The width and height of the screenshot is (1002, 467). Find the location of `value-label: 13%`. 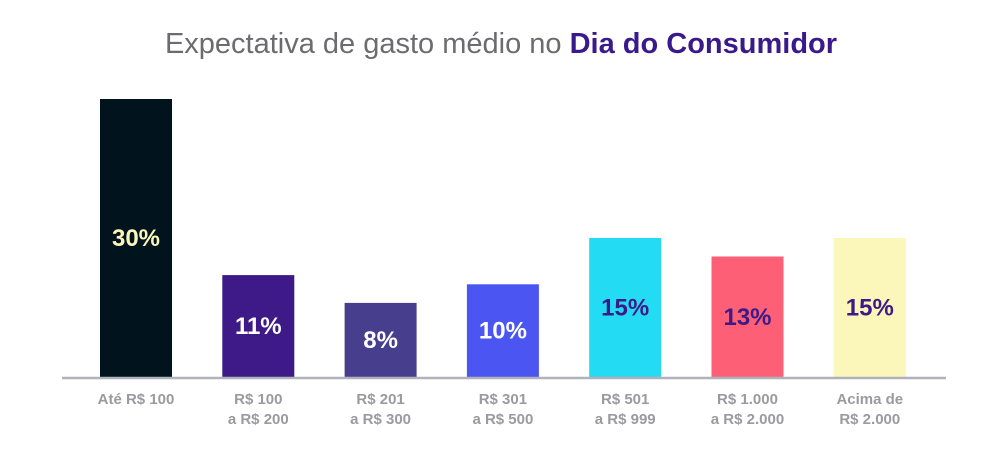

value-label: 13% is located at coordinates (747, 317).